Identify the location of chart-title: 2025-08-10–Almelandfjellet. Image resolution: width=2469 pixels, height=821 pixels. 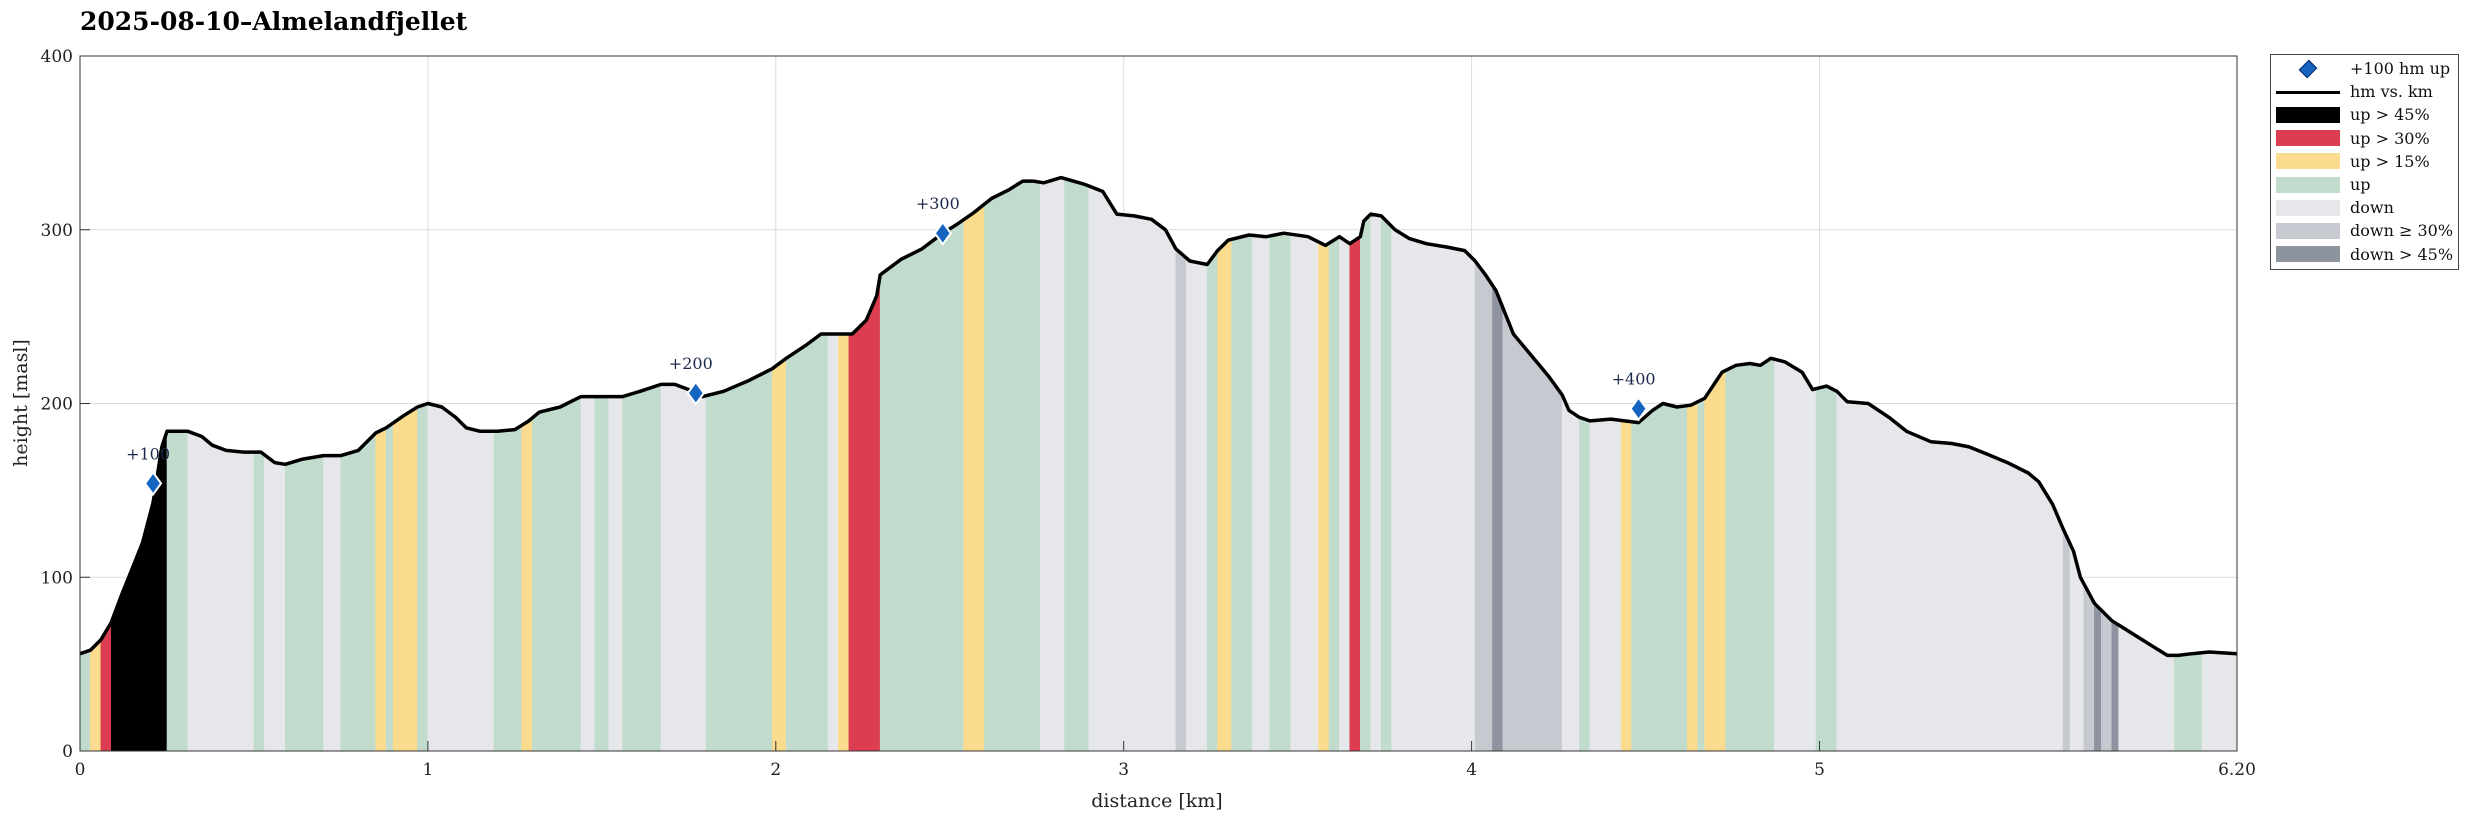
(274, 21).